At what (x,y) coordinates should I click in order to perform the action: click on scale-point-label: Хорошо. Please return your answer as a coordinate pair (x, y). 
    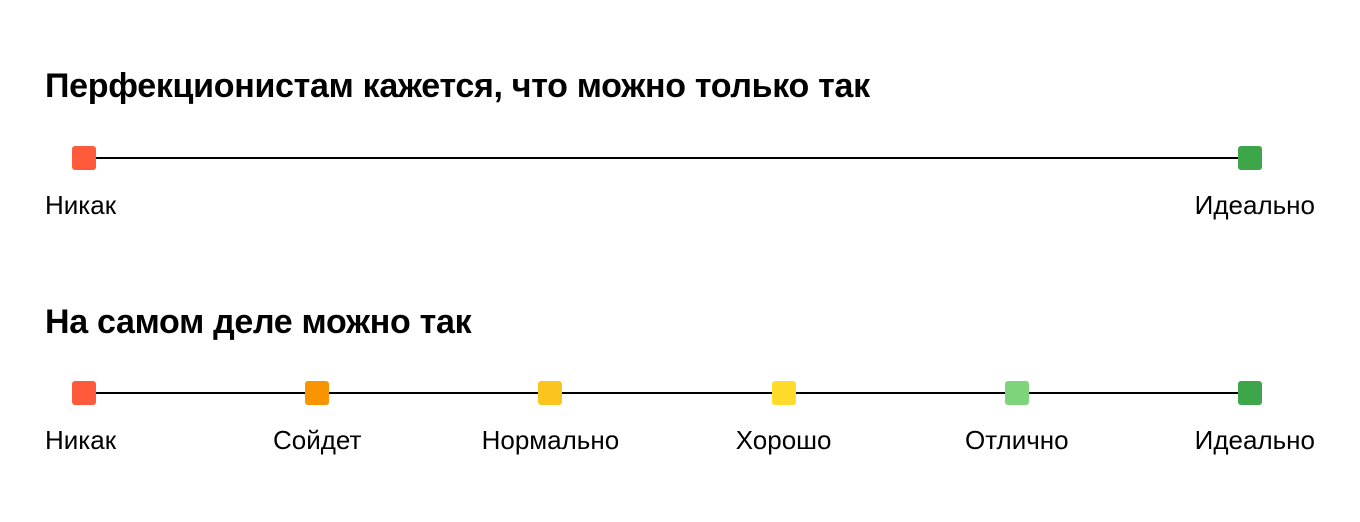
    Looking at the image, I should click on (783, 440).